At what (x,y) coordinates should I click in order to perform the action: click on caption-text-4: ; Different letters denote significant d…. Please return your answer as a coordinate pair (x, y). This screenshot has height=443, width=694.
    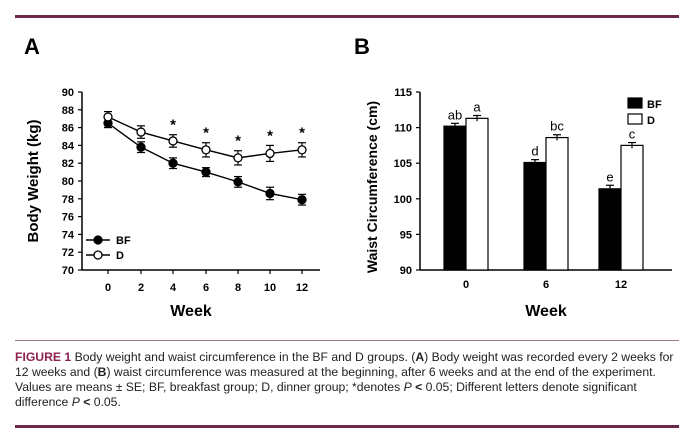
    Looking at the image, I should click on (326, 394).